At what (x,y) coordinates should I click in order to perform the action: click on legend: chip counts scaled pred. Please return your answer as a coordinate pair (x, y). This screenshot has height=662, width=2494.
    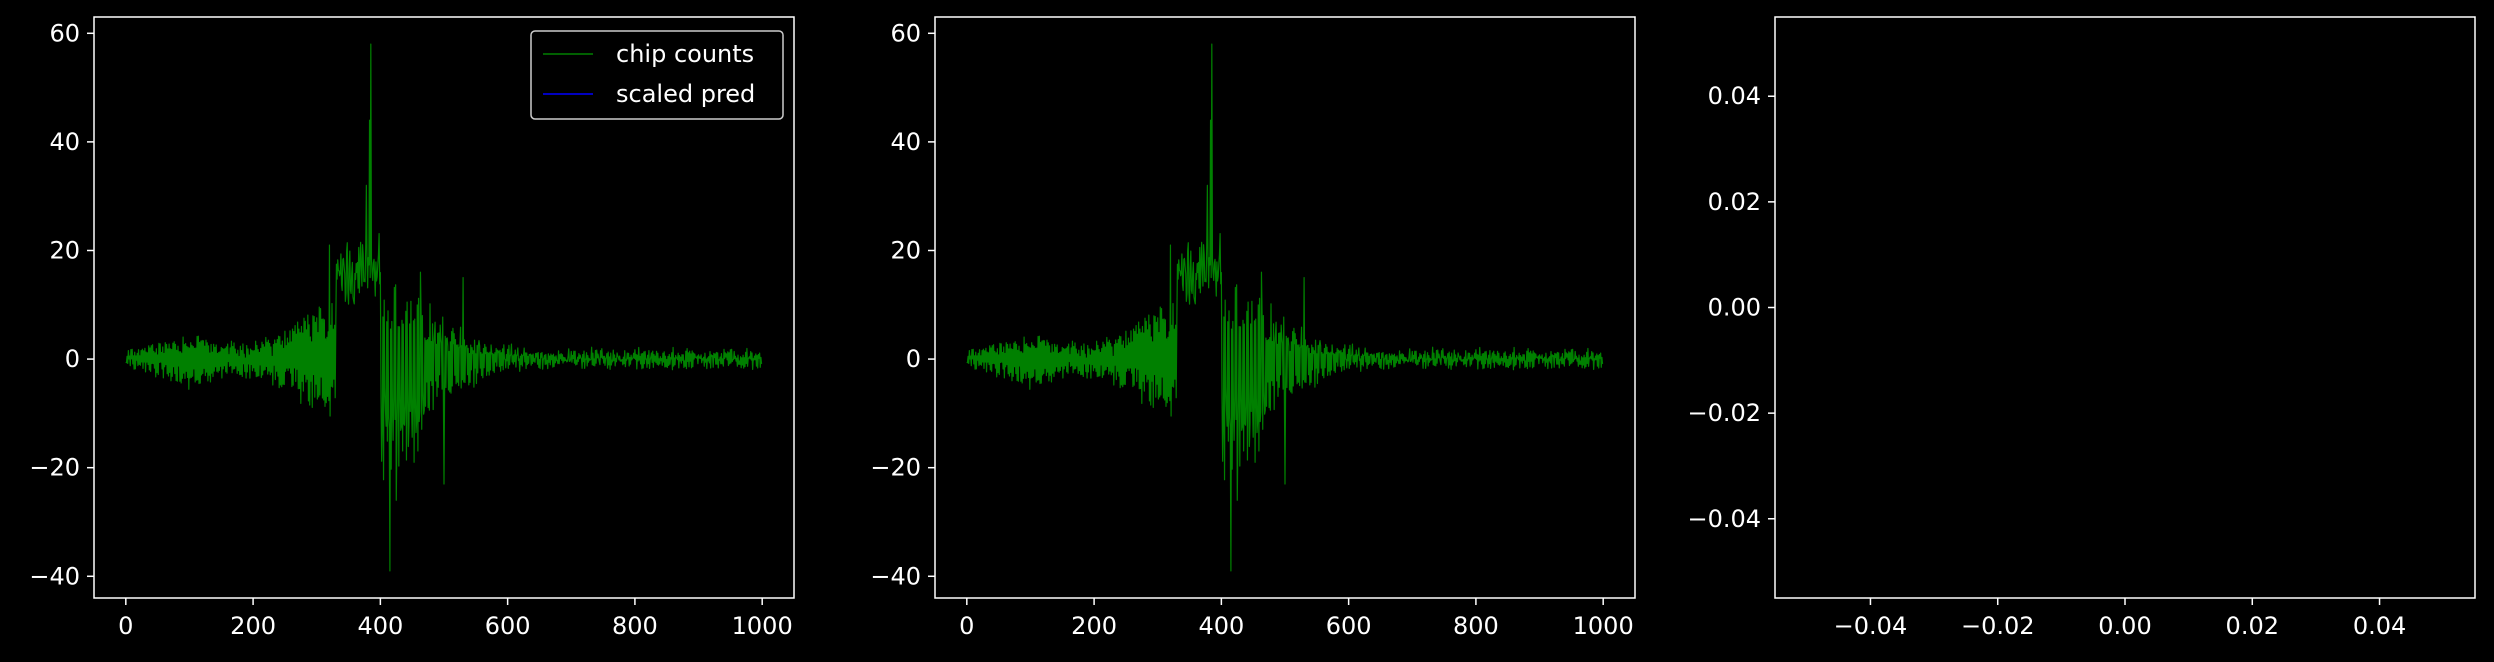
    Looking at the image, I should click on (657, 75).